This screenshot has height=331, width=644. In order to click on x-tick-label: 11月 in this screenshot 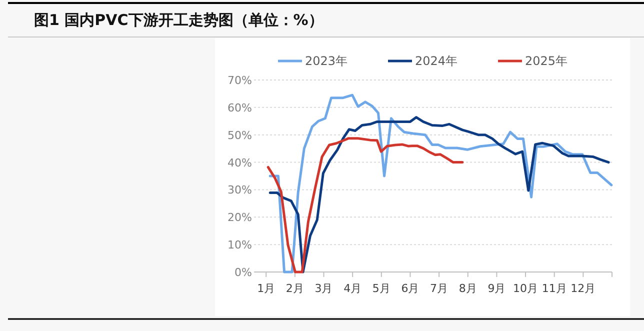, I will do `click(554, 288)`.